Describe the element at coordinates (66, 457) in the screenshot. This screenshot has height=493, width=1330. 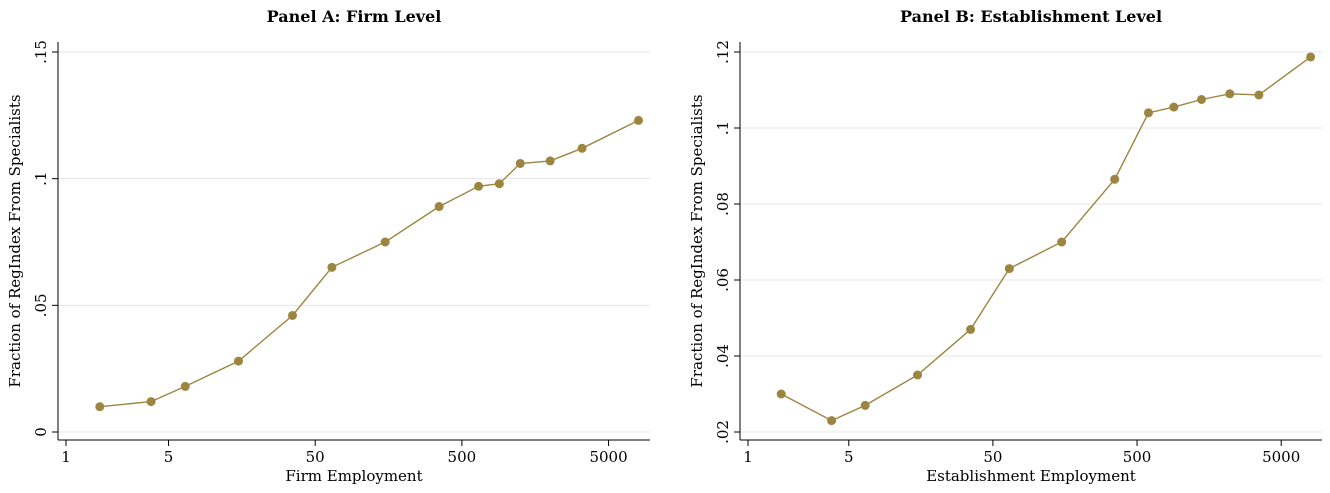
I see `panel-a-x-tick-label: 1` at that location.